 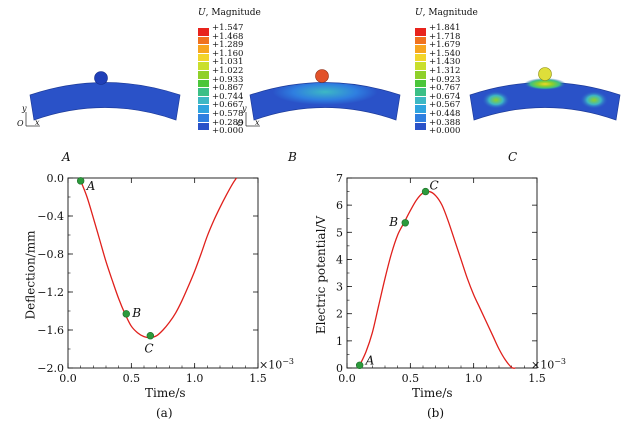 What do you see at coordinates (228, 71) in the screenshot?
I see `legend-1-label: +1.022` at bounding box center [228, 71].